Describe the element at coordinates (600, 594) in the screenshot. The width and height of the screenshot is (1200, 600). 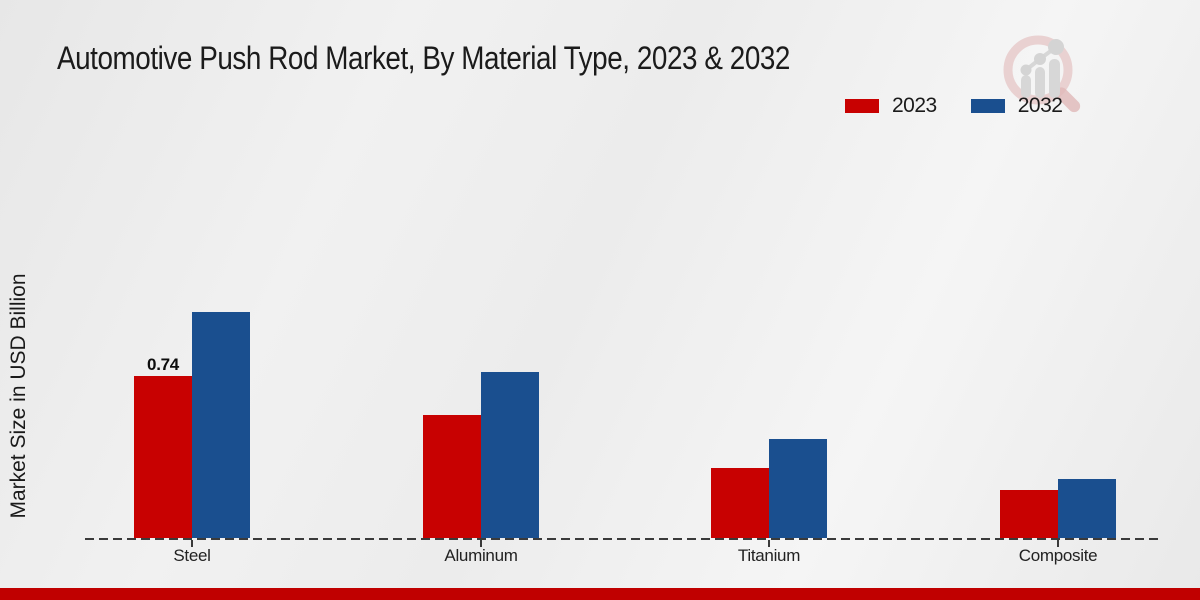
I see `bottom-accent-band` at that location.